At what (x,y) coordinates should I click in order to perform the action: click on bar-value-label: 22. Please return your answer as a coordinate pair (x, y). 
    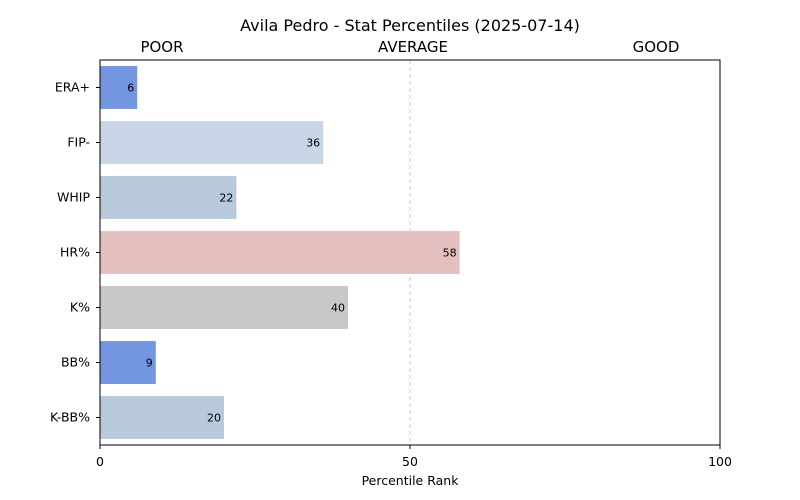
    Looking at the image, I should click on (226, 198).